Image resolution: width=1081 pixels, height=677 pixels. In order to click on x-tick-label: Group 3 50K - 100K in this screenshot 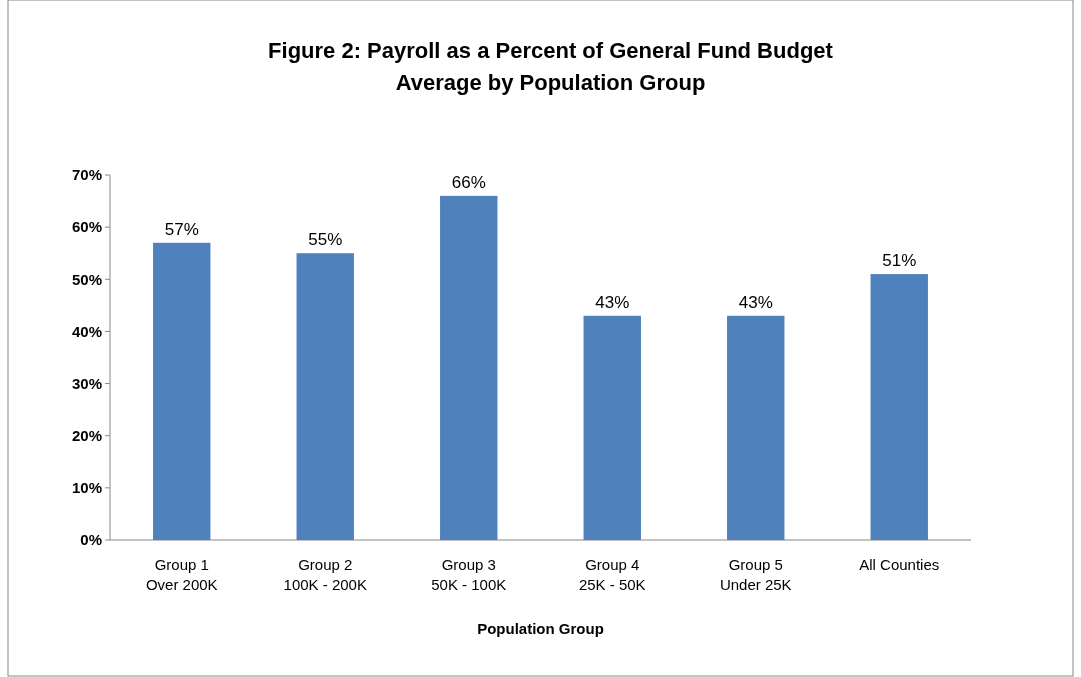, I will do `click(469, 574)`.